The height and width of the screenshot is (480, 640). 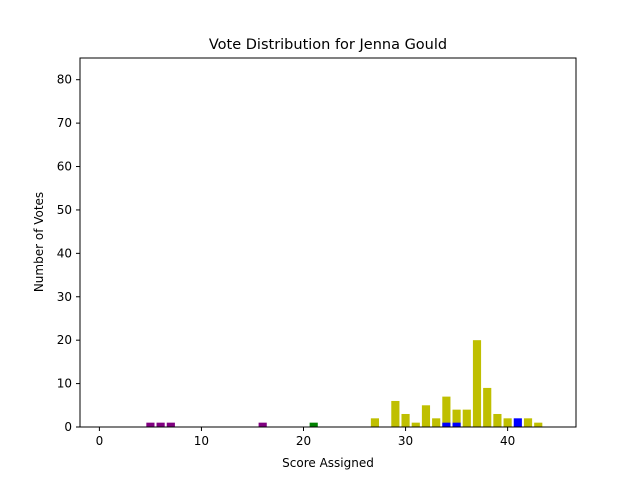 I want to click on y-tick-label: 60, so click(x=64, y=167).